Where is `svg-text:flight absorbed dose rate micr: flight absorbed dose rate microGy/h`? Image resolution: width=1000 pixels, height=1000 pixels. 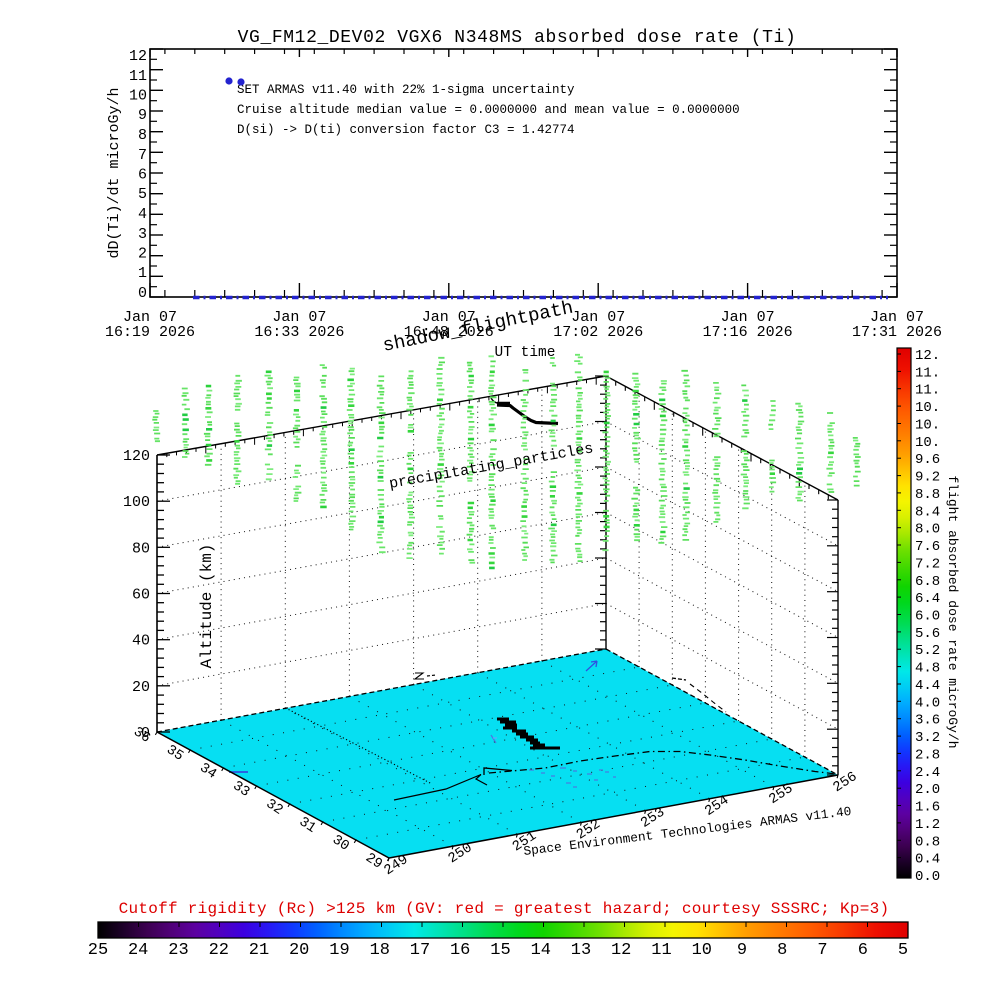 svg-text:flight absorbed dose rate micr: flight absorbed dose rate microGy/h is located at coordinates (952, 611).